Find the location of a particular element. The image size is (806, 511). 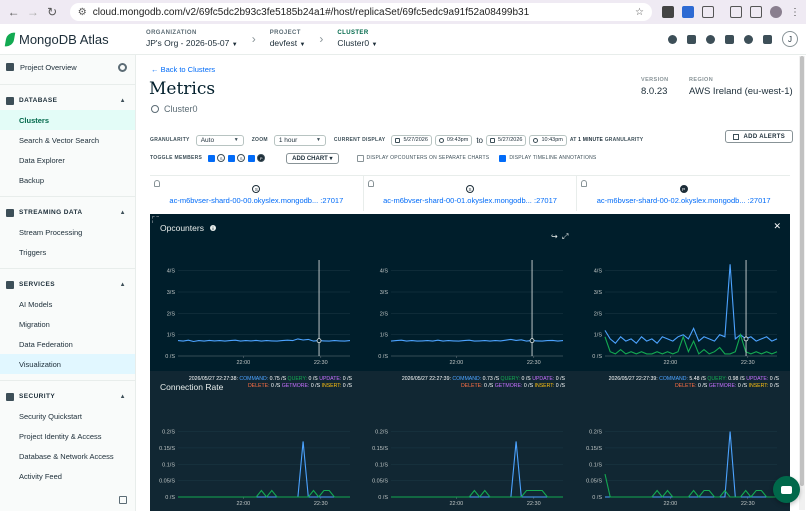

reload-icon: ↻ is located at coordinates (52, 12).